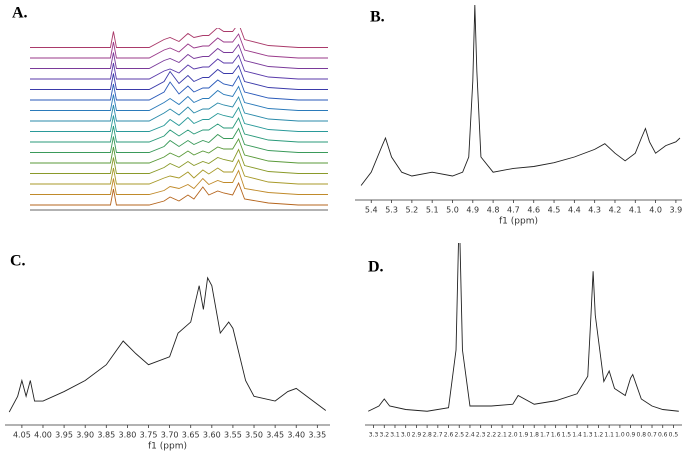  What do you see at coordinates (588, 435) in the screenshot?
I see `x-tick-label: 1.3` at bounding box center [588, 435].